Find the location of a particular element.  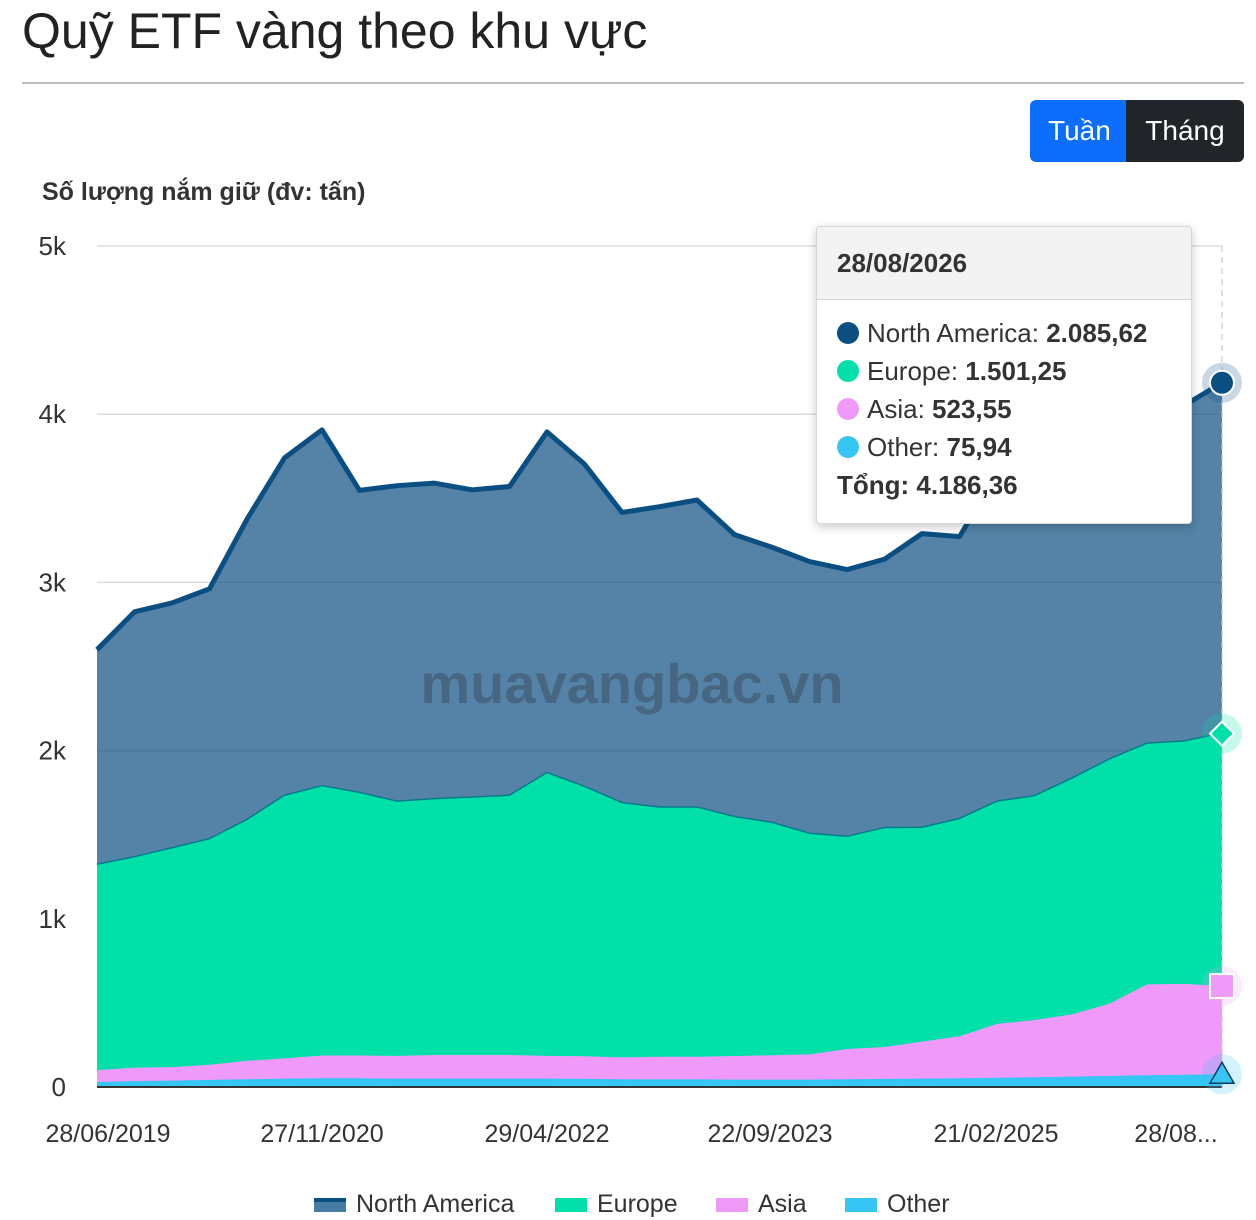

legend-swatch-line-asia is located at coordinates (732, 1200).